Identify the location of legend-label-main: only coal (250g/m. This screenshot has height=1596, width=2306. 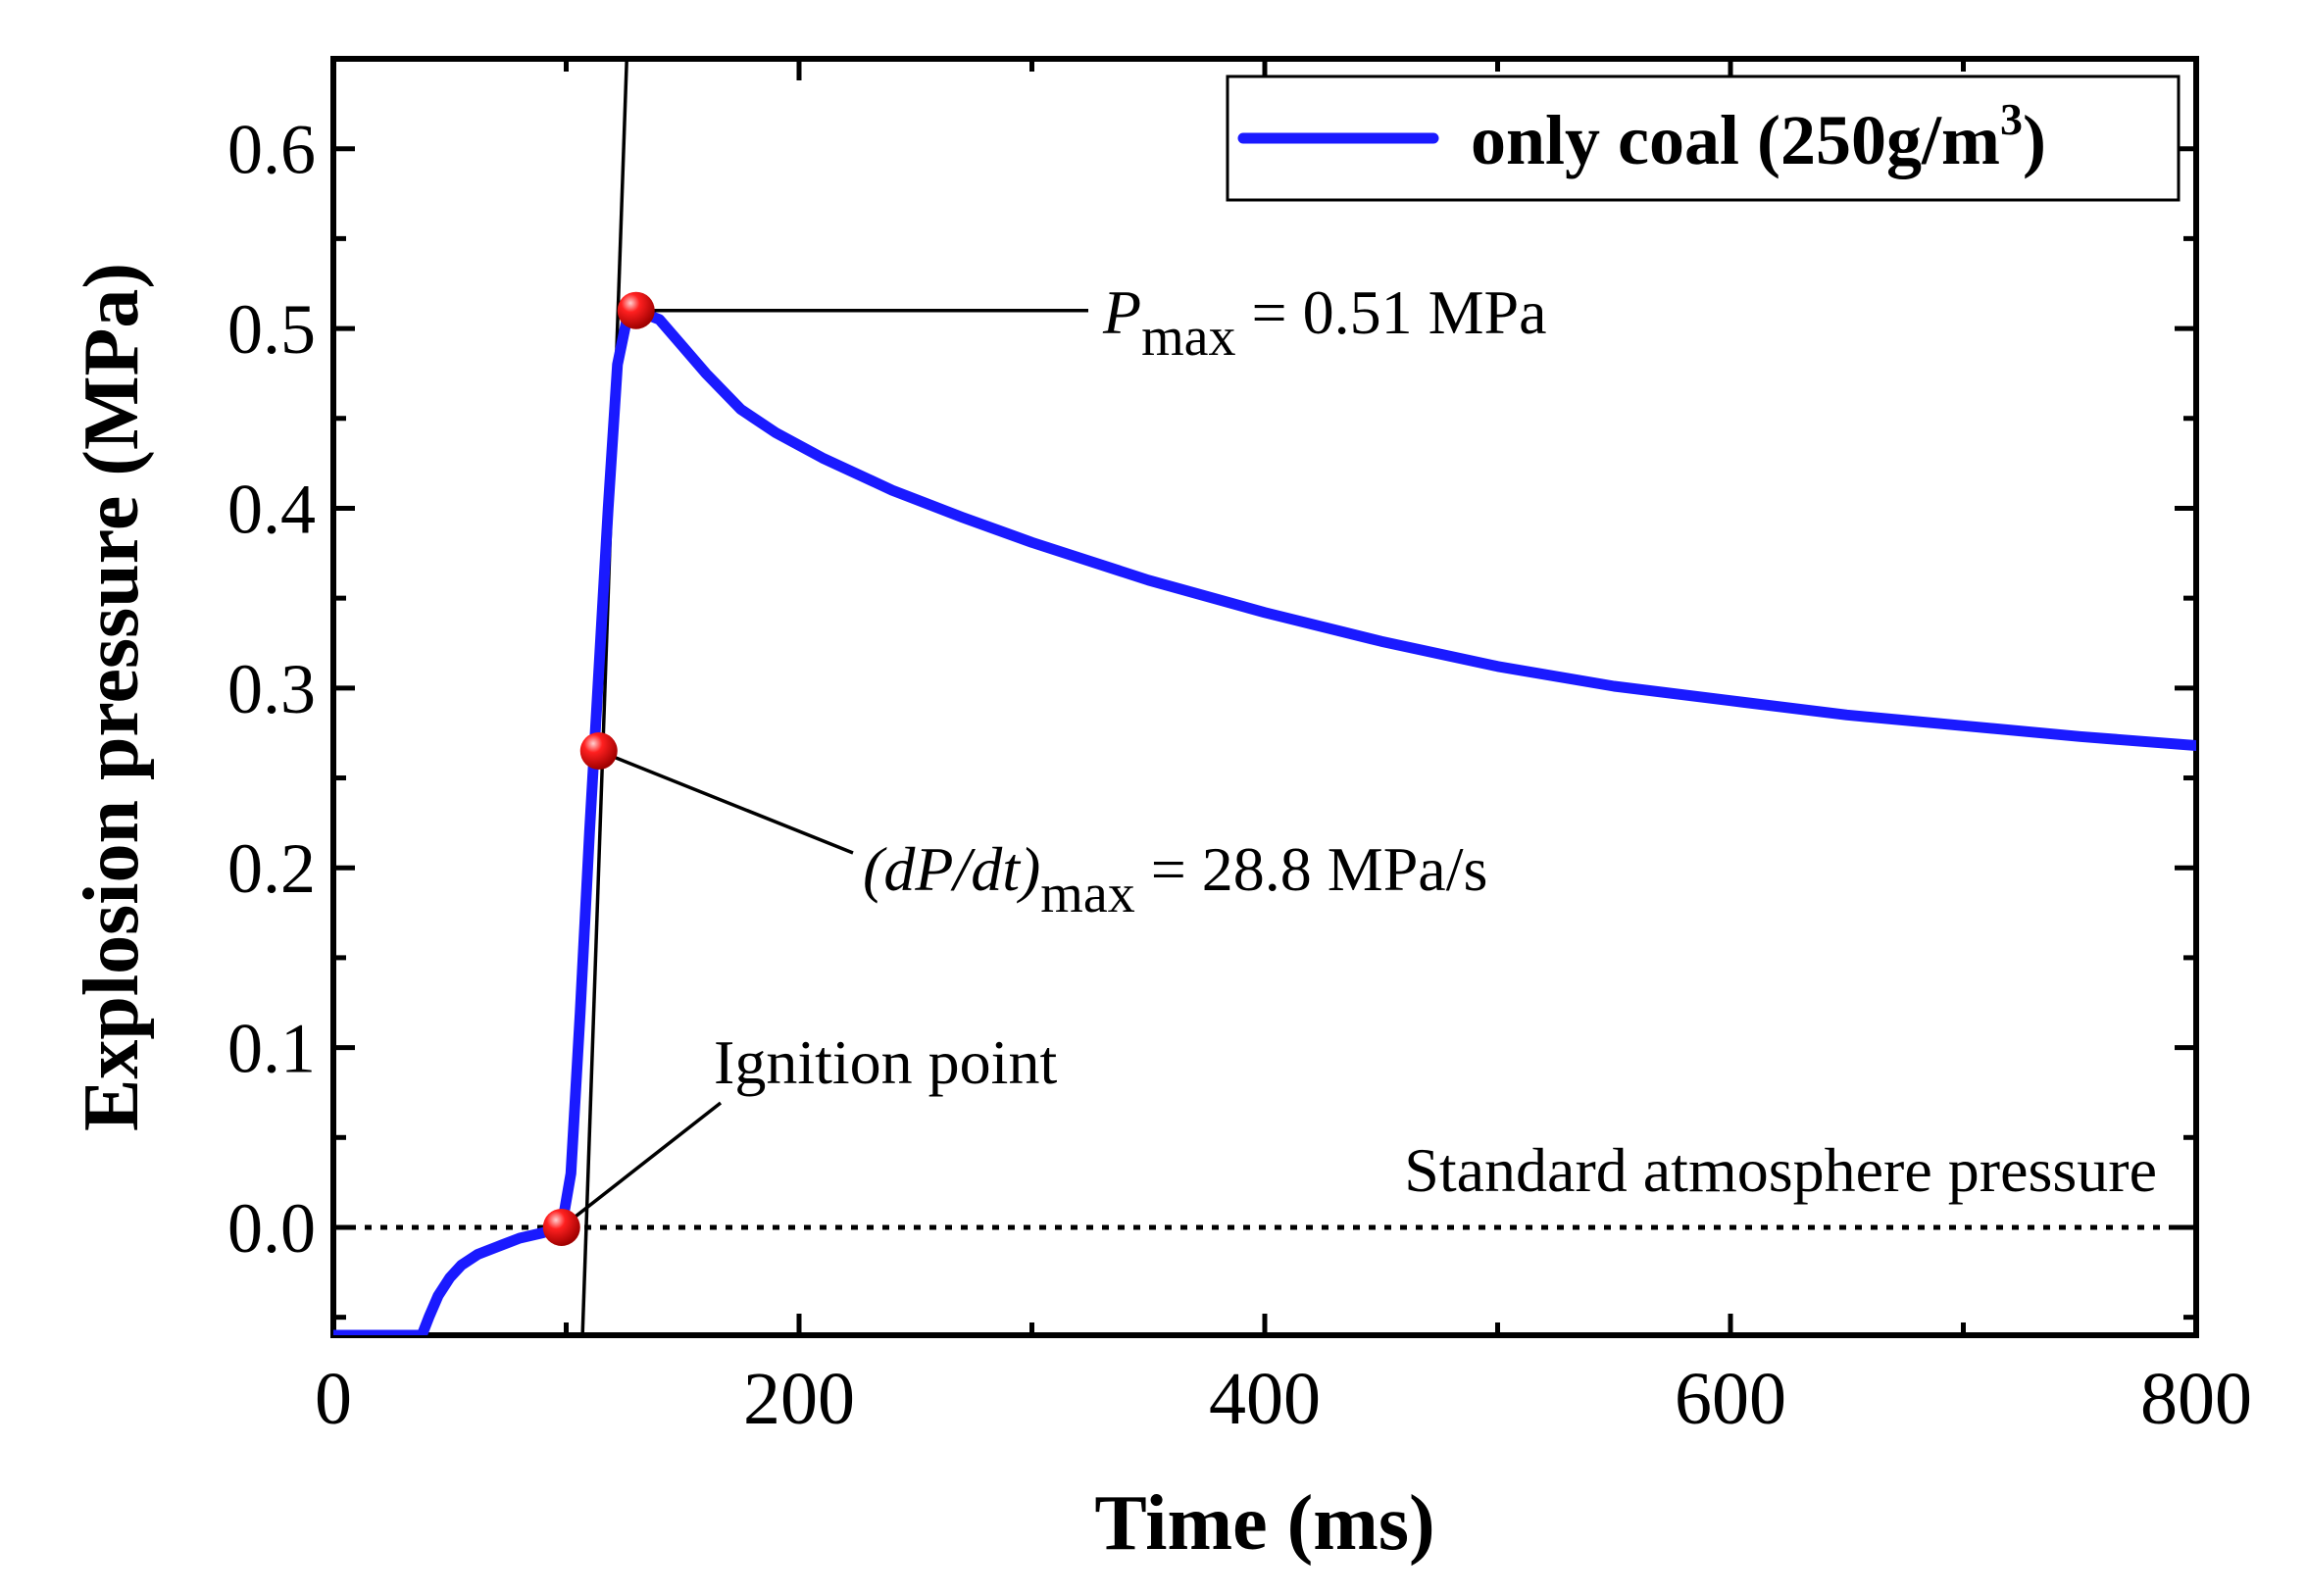
(1736, 140).